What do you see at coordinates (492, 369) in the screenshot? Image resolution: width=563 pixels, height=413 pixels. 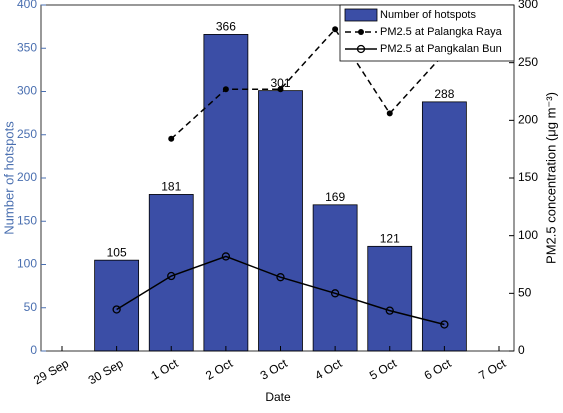 I see `x-tick-label: 7 Oct` at bounding box center [492, 369].